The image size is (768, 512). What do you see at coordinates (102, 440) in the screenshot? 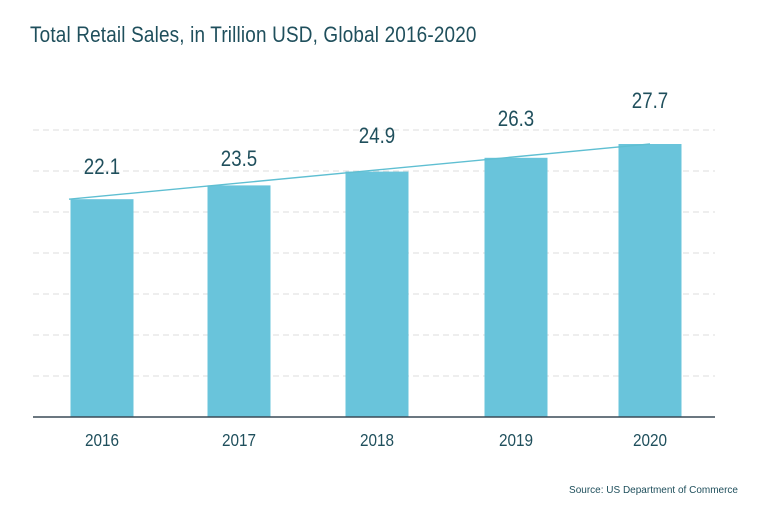
I see `x-tick-label-2016: 2016` at bounding box center [102, 440].